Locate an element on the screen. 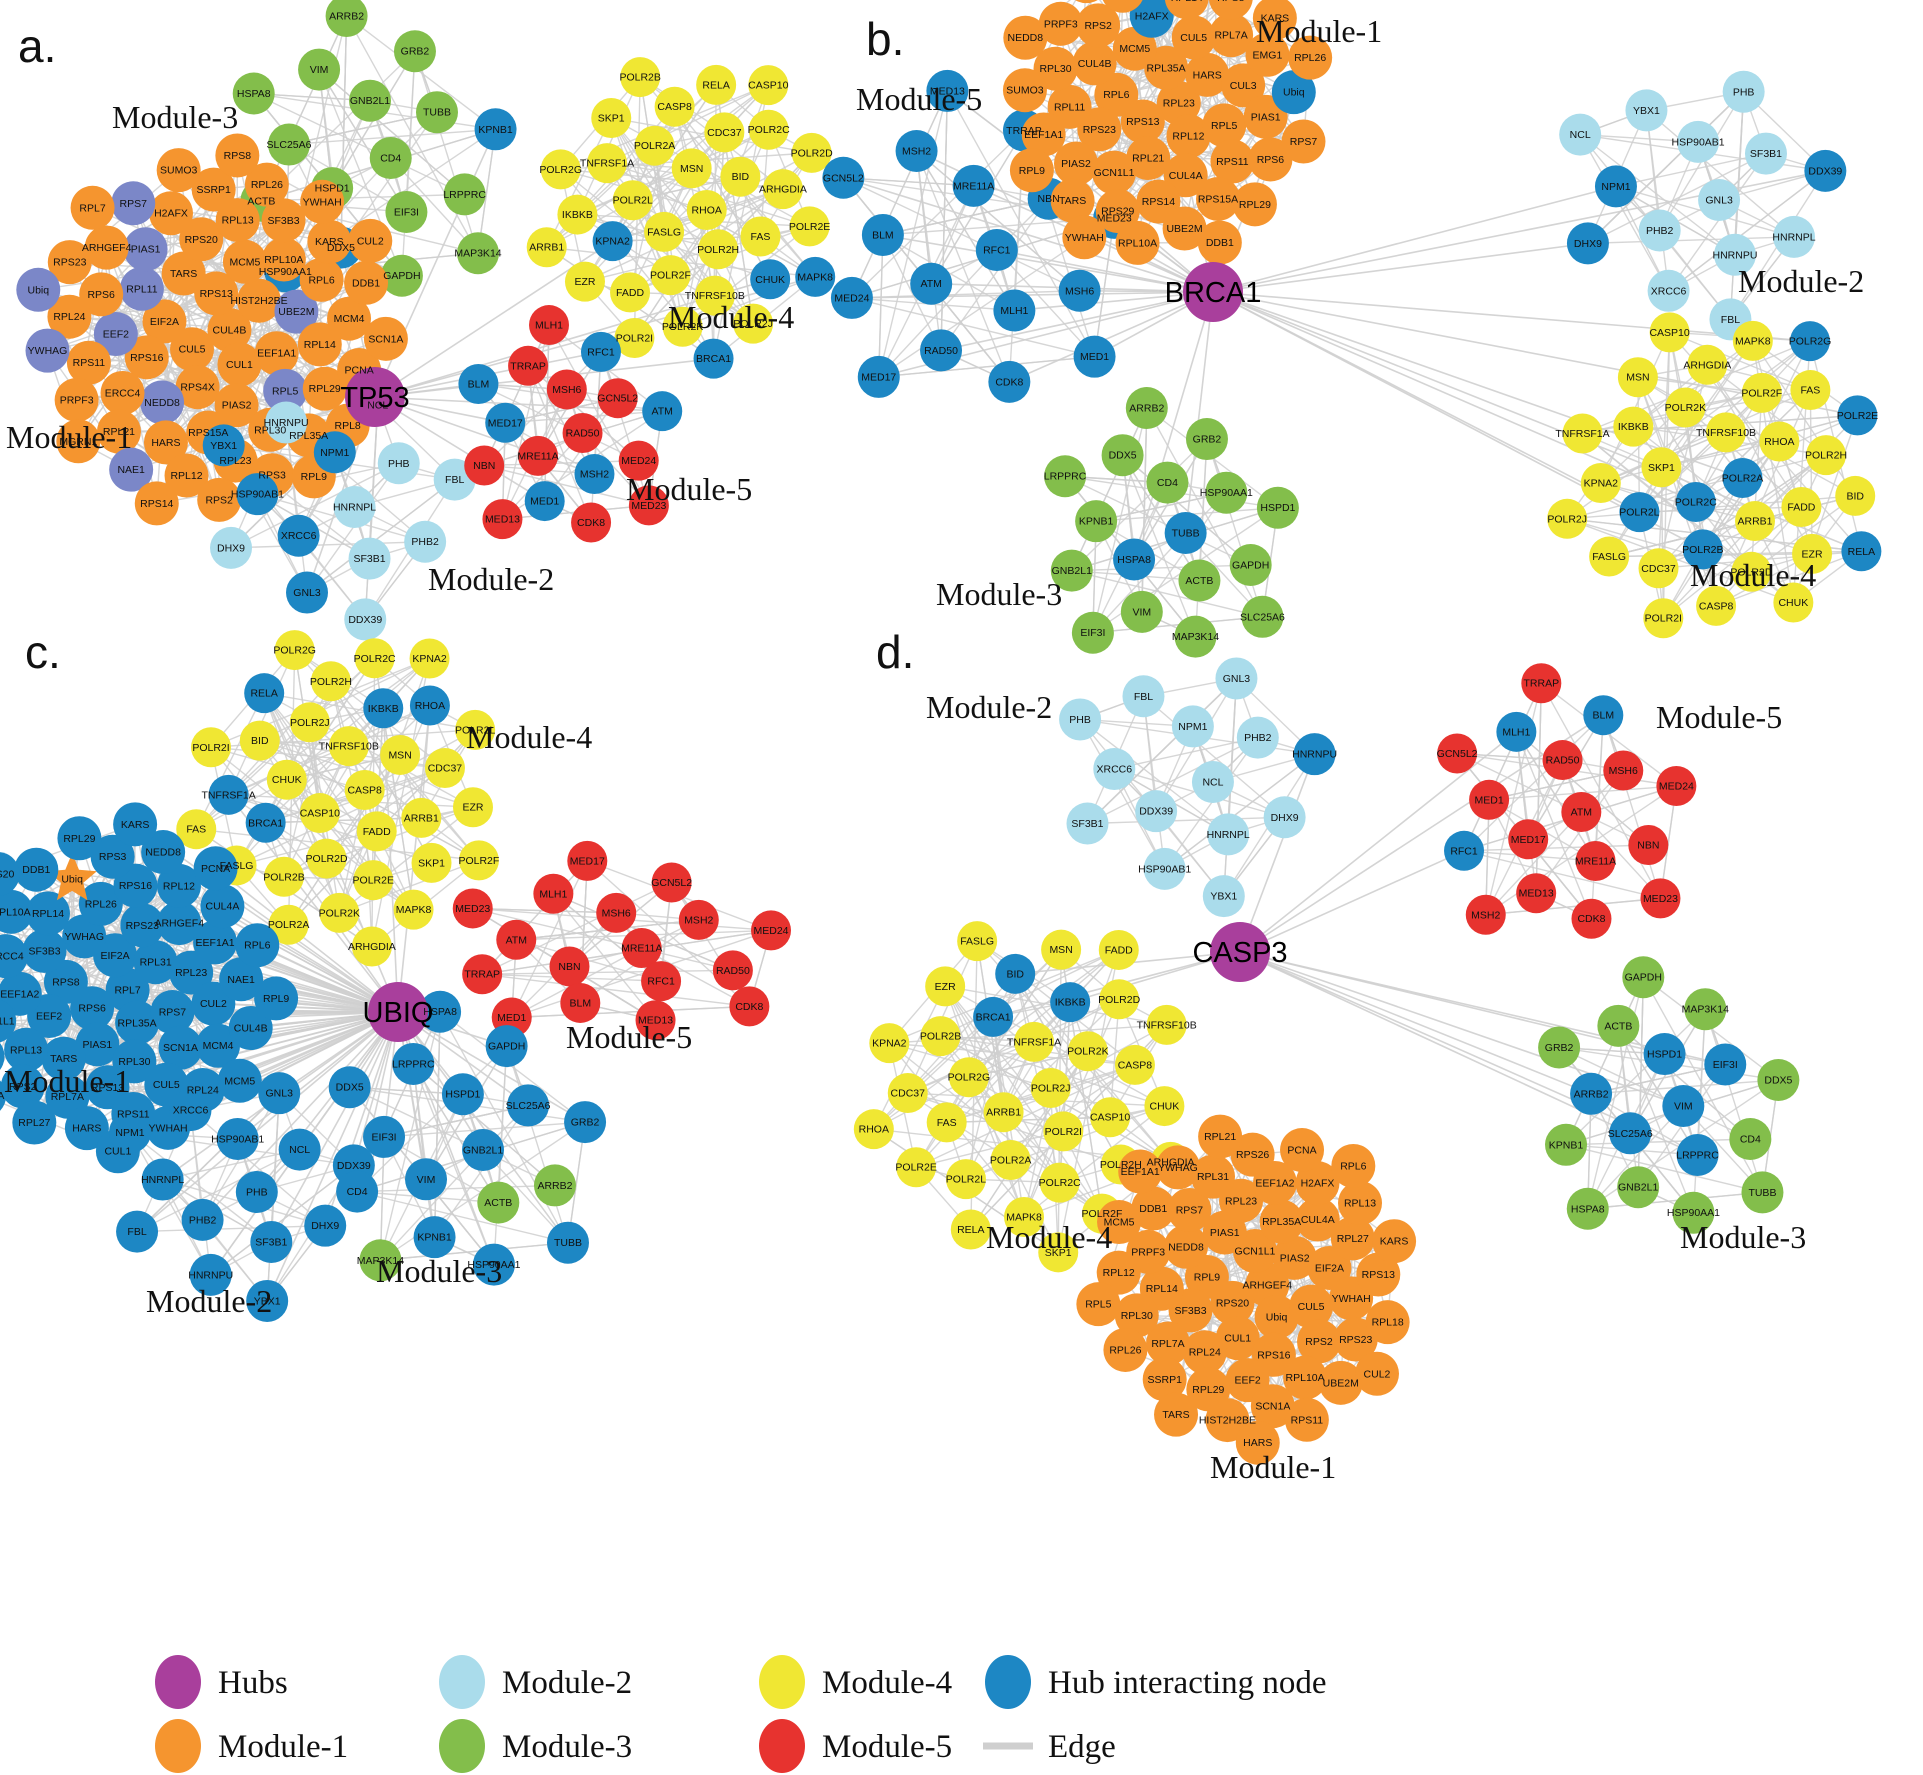  node-label-RPL7A: RPL7A is located at coordinates (1230, 36).